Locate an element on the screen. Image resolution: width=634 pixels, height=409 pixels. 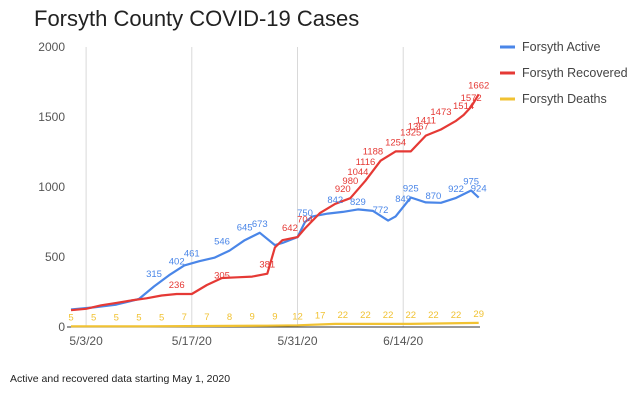
data-label: 1411 is located at coordinates (426, 120).